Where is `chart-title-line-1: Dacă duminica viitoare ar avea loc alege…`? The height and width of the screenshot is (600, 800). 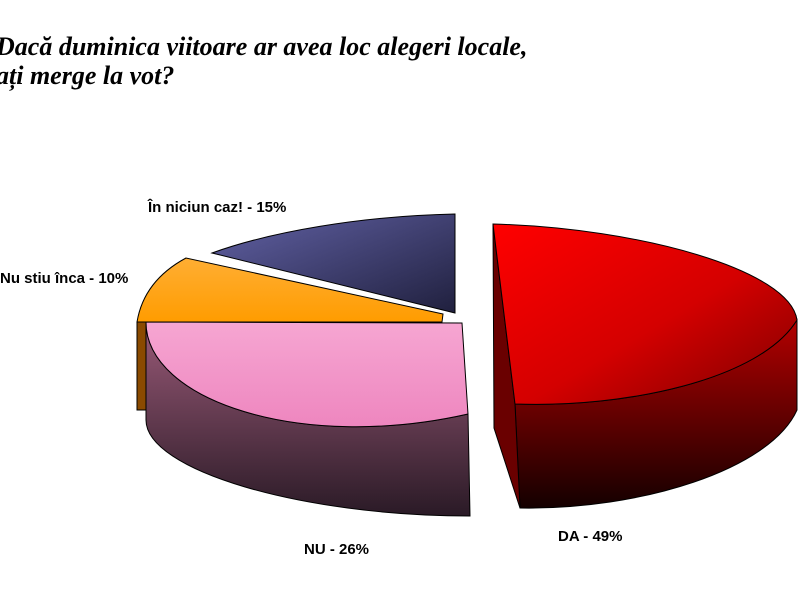 chart-title-line-1: Dacă duminica viitoare ar avea loc alege… is located at coordinates (264, 46).